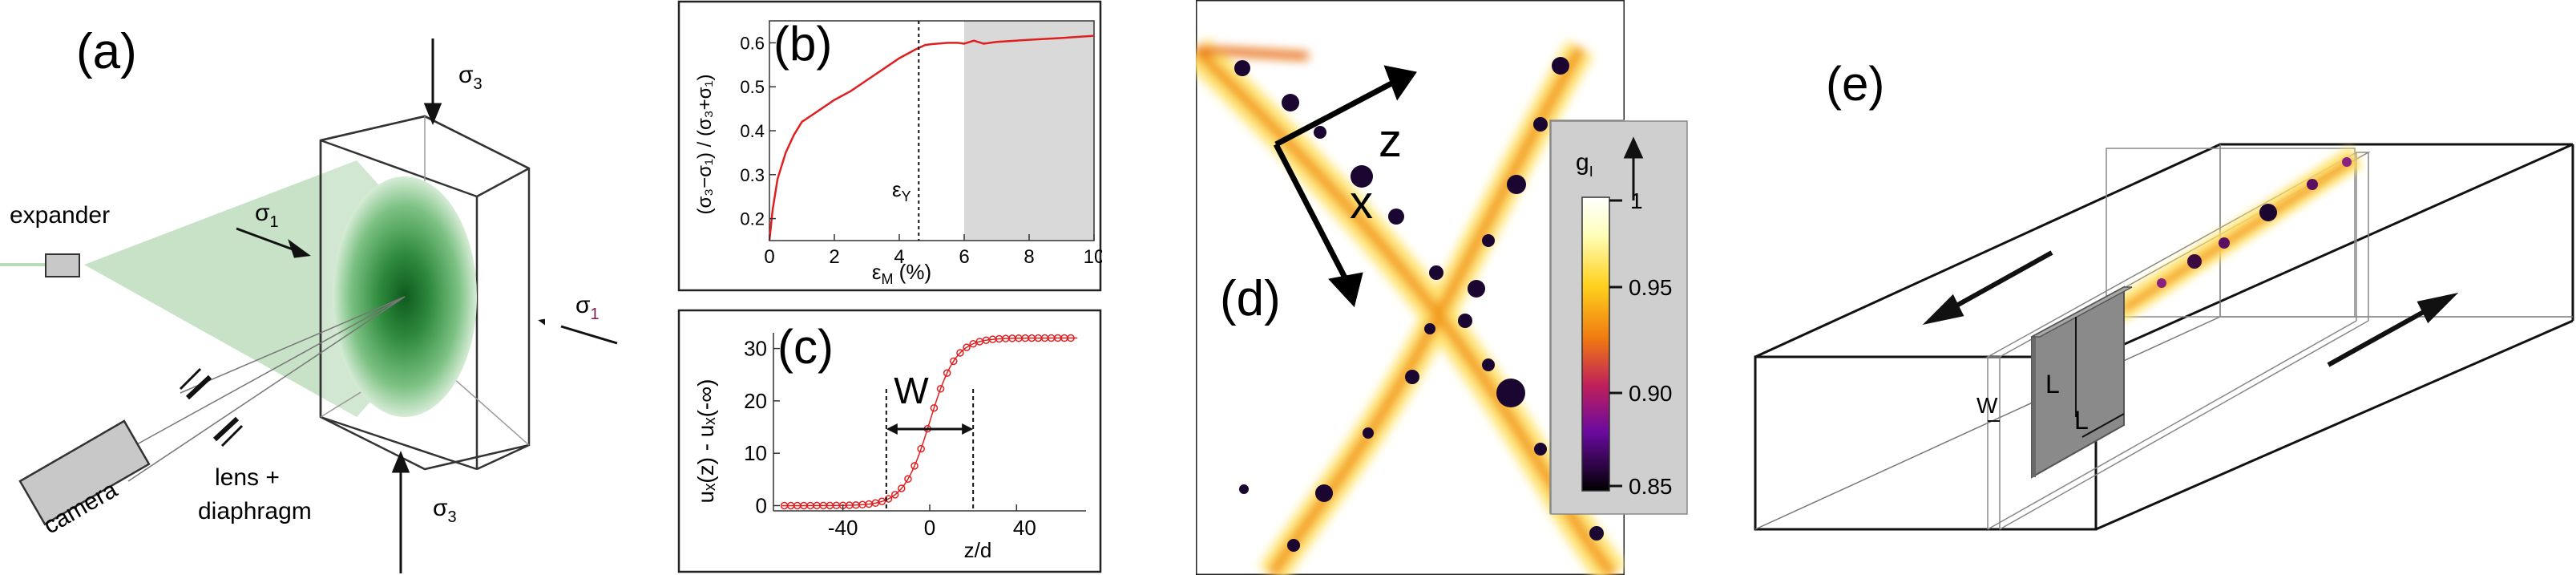 This screenshot has height=575, width=2576. Describe the element at coordinates (769, 257) in the screenshot. I see `b-xtick-0: 0` at that location.